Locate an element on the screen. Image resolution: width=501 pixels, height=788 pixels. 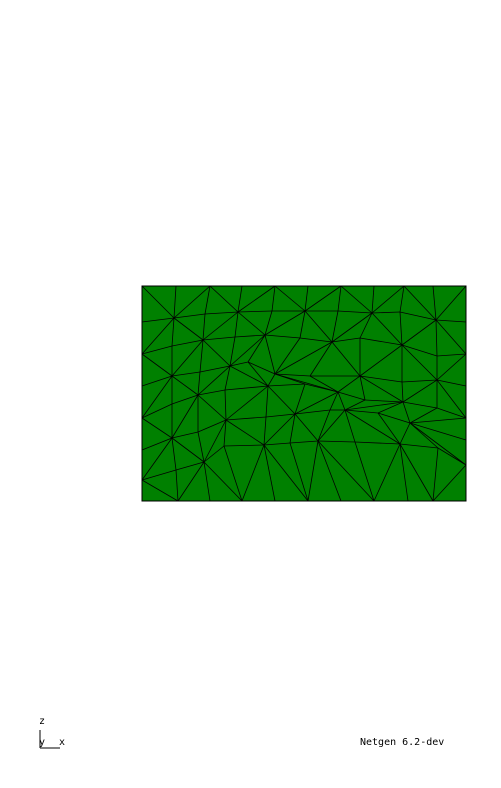
axis-x-label: x is located at coordinates (62, 743).